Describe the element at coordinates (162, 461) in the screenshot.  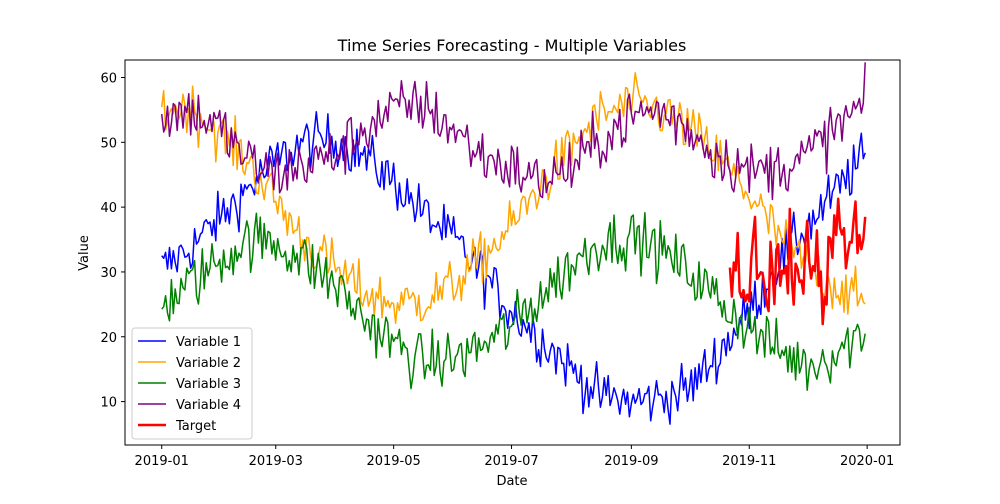
I see `x-tick-label: 2019-01` at that location.